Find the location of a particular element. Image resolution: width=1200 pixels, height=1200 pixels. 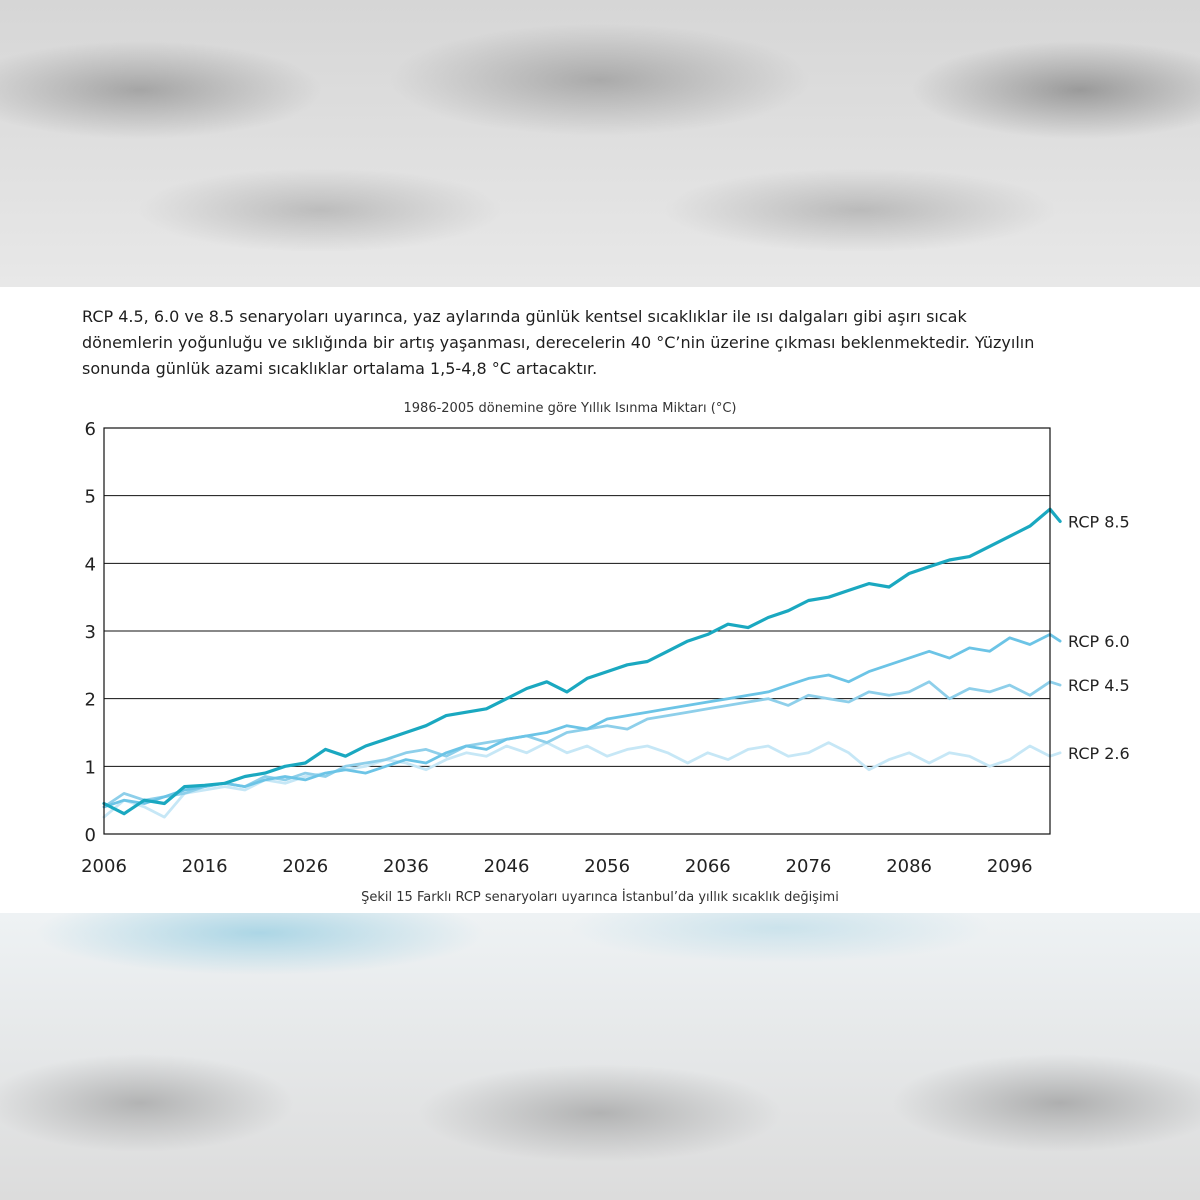

x-tick-label: 2076 is located at coordinates (809, 866).